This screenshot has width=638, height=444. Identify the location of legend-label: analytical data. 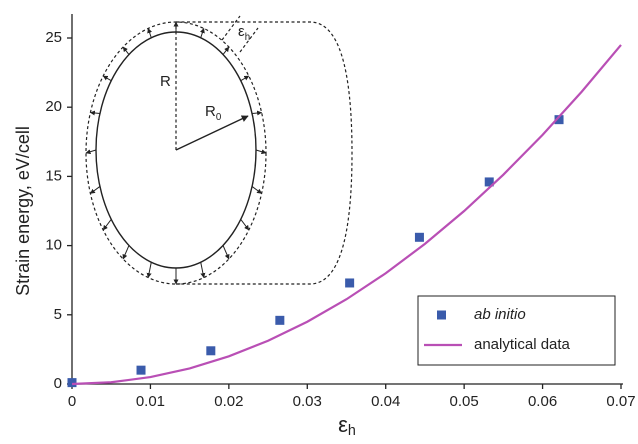
(522, 344).